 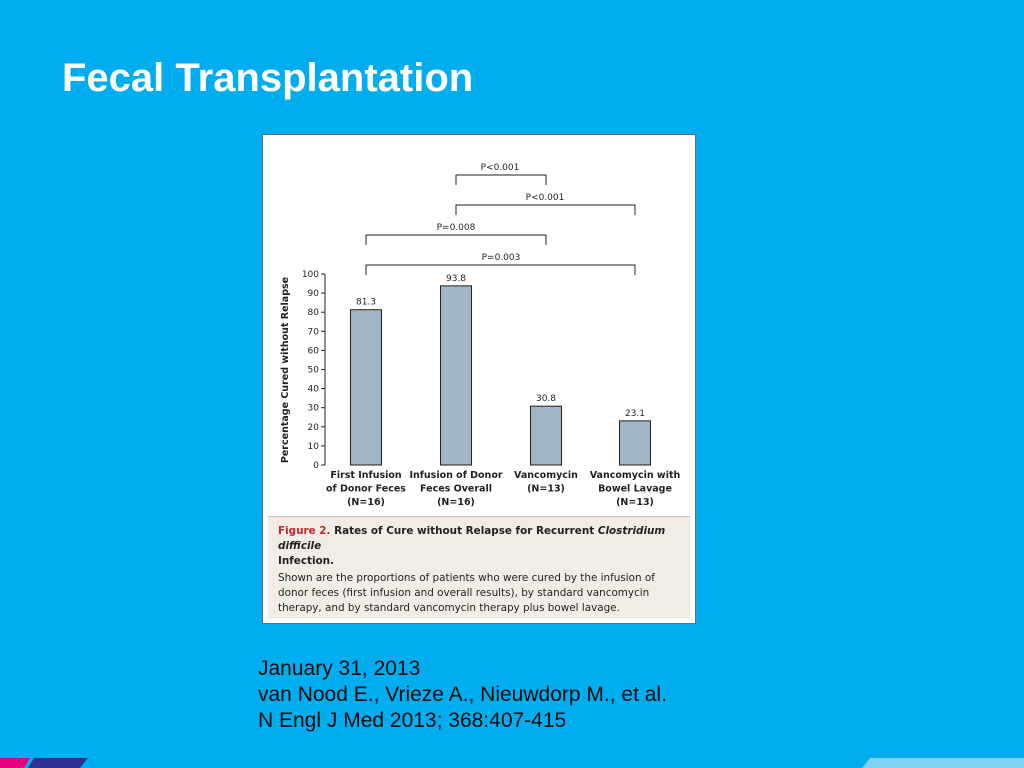 I want to click on x-category-label: of Donor Feces, so click(x=366, y=489).